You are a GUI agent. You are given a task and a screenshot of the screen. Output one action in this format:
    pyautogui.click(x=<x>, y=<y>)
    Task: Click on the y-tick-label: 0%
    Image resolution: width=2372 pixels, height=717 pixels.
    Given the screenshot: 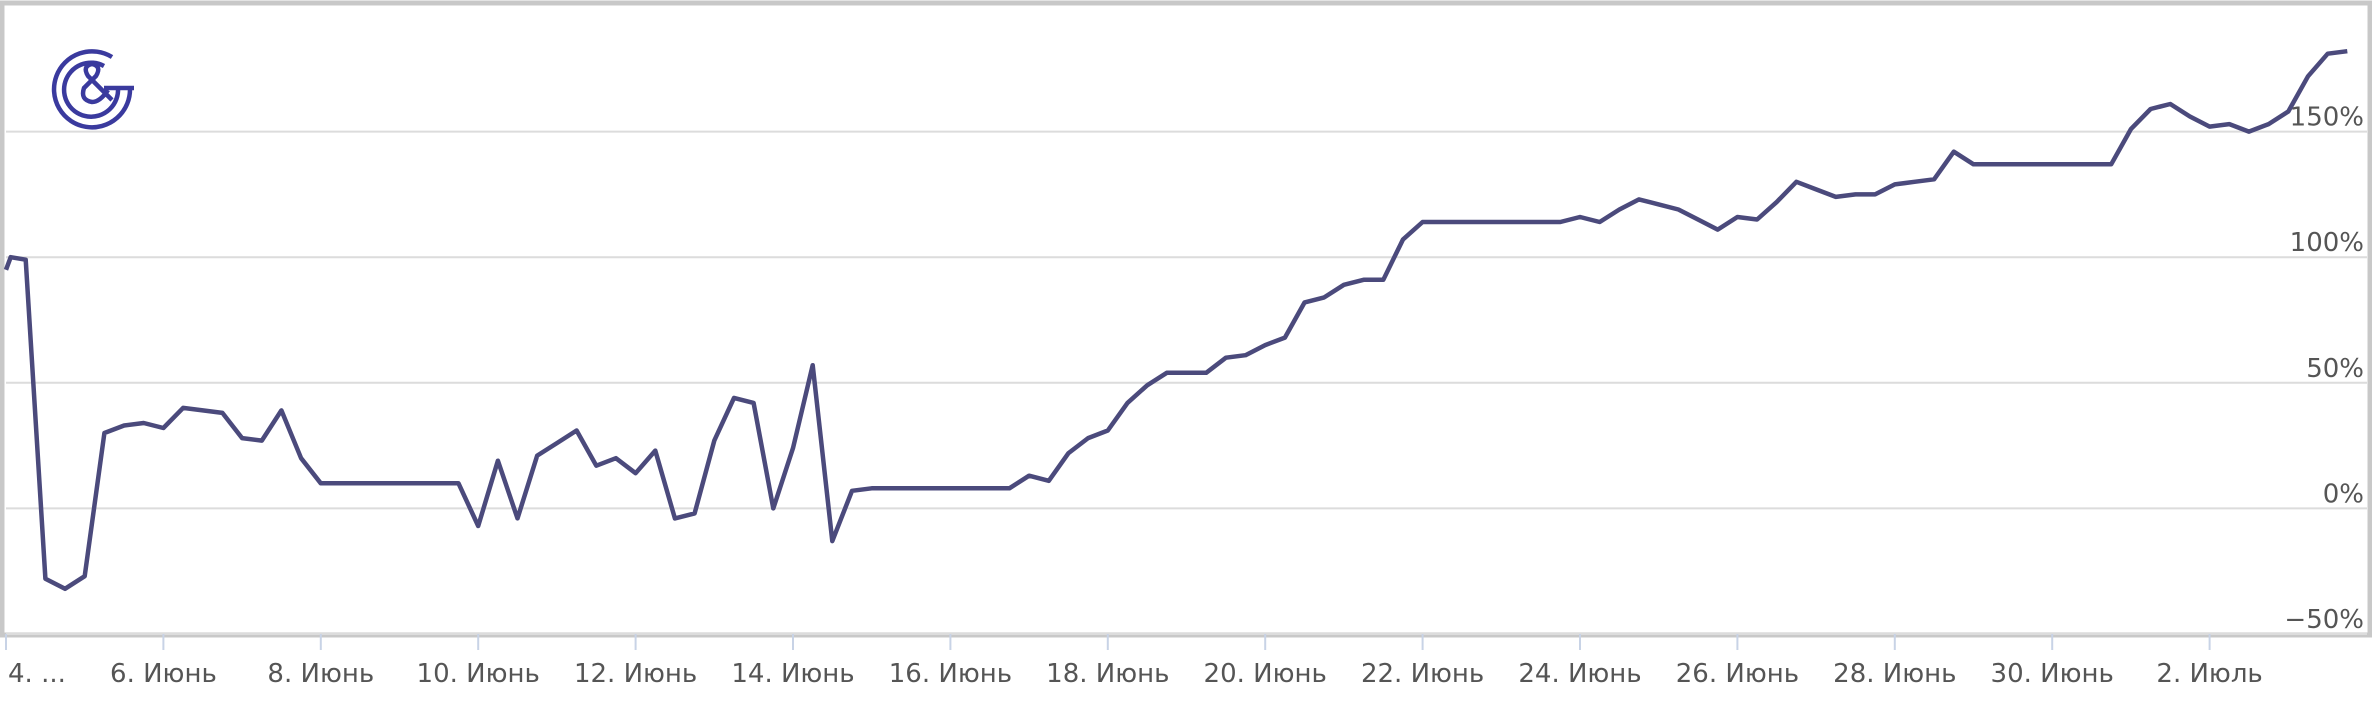 What is the action you would take?
    pyautogui.click(x=2343, y=494)
    